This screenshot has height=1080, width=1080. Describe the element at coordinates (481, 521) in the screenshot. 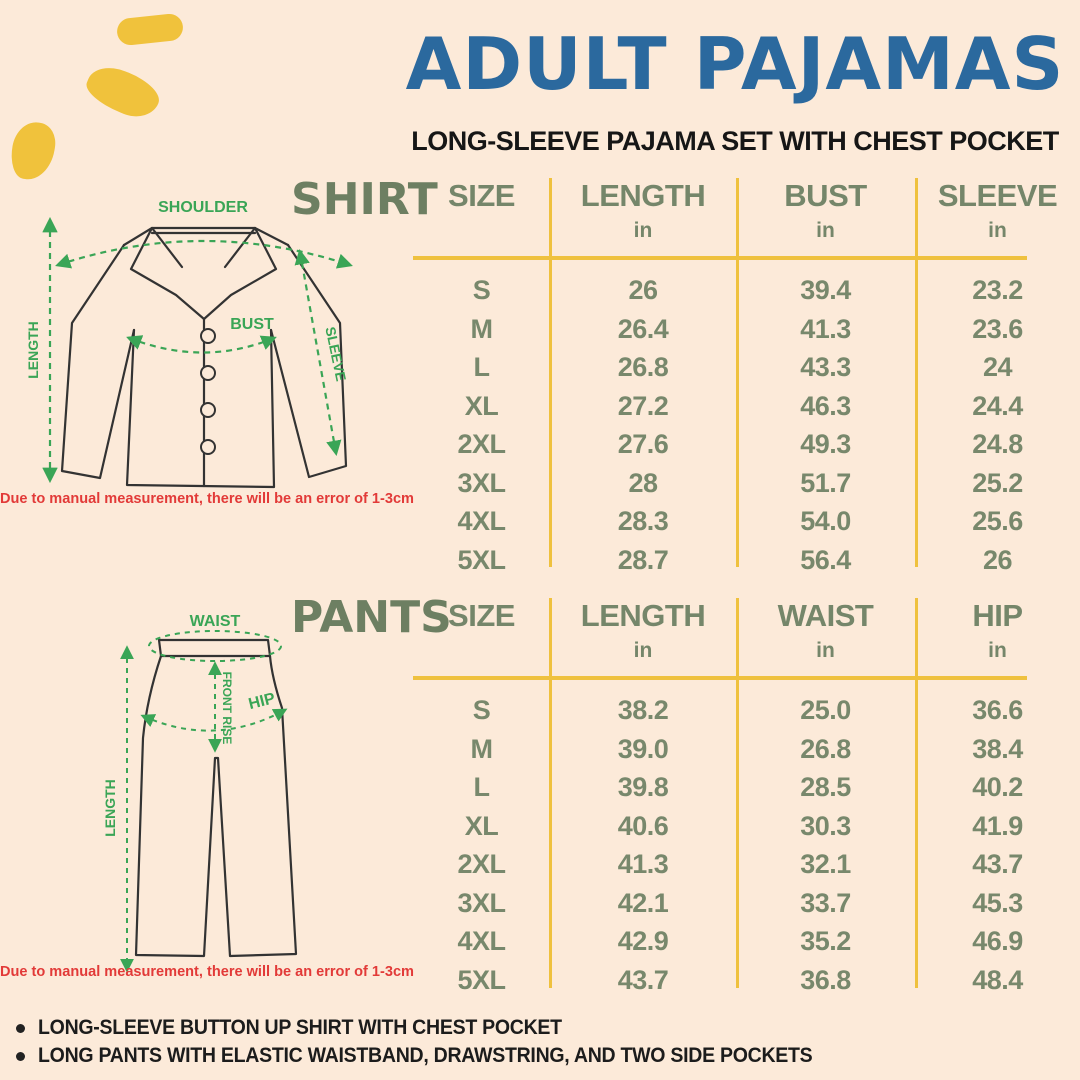

I see `table-cell: 4XL` at that location.